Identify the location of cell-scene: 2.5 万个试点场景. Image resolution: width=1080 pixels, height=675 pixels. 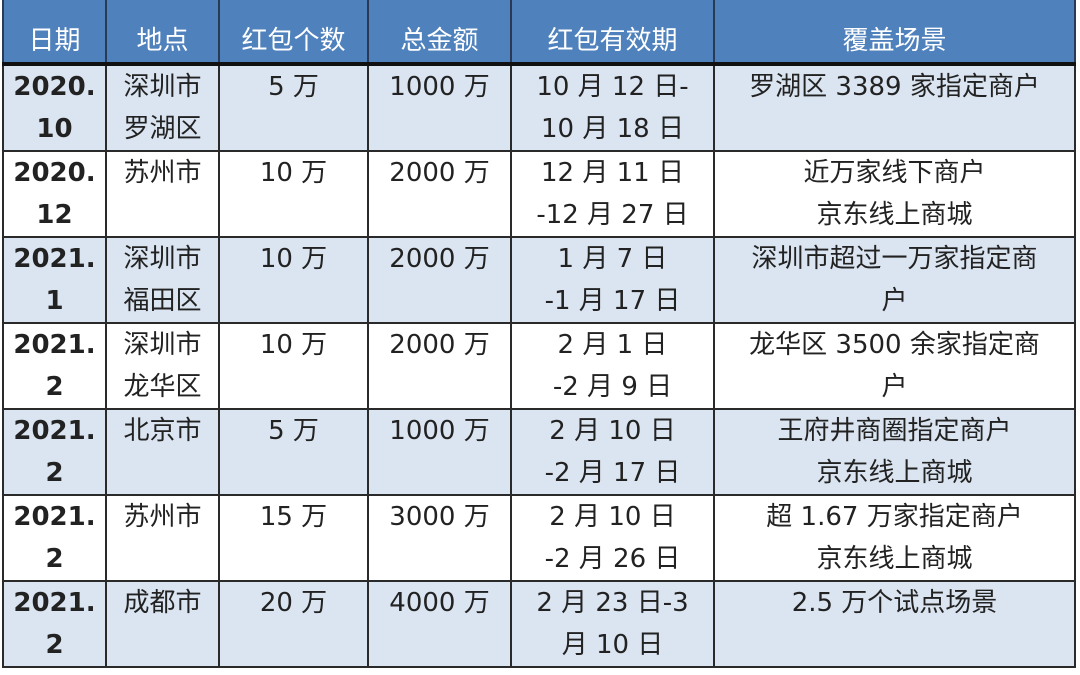
(894, 624).